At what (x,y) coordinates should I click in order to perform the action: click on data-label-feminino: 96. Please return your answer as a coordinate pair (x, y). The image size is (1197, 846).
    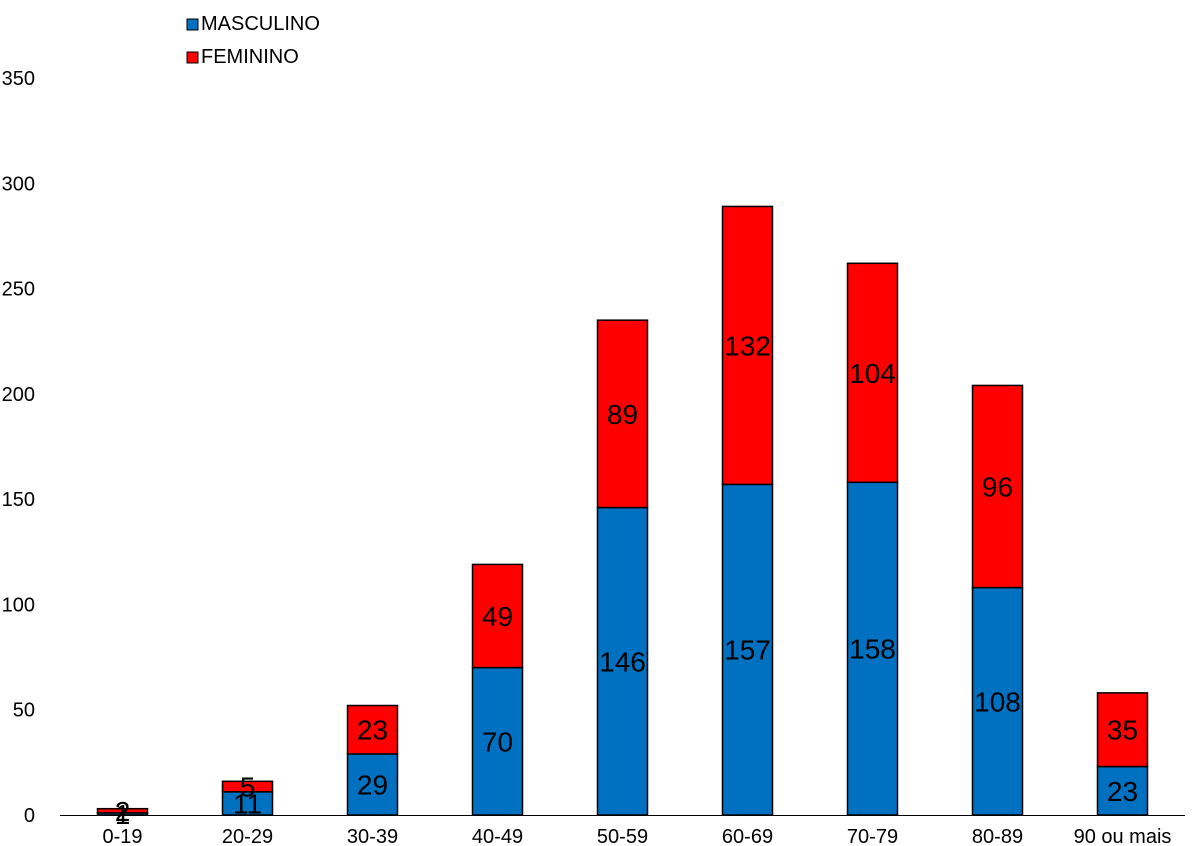
    Looking at the image, I should click on (997, 487).